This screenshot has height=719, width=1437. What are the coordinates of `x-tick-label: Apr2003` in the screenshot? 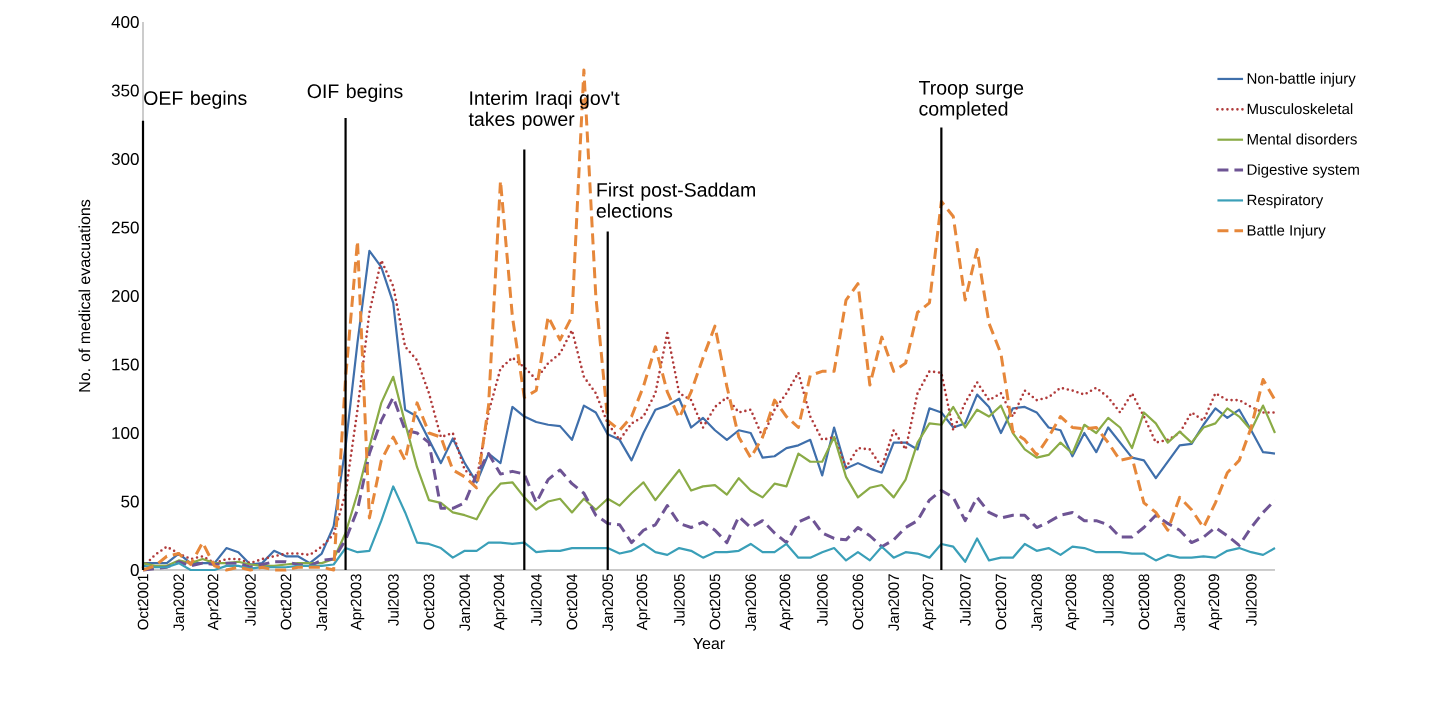 It's located at (357, 602).